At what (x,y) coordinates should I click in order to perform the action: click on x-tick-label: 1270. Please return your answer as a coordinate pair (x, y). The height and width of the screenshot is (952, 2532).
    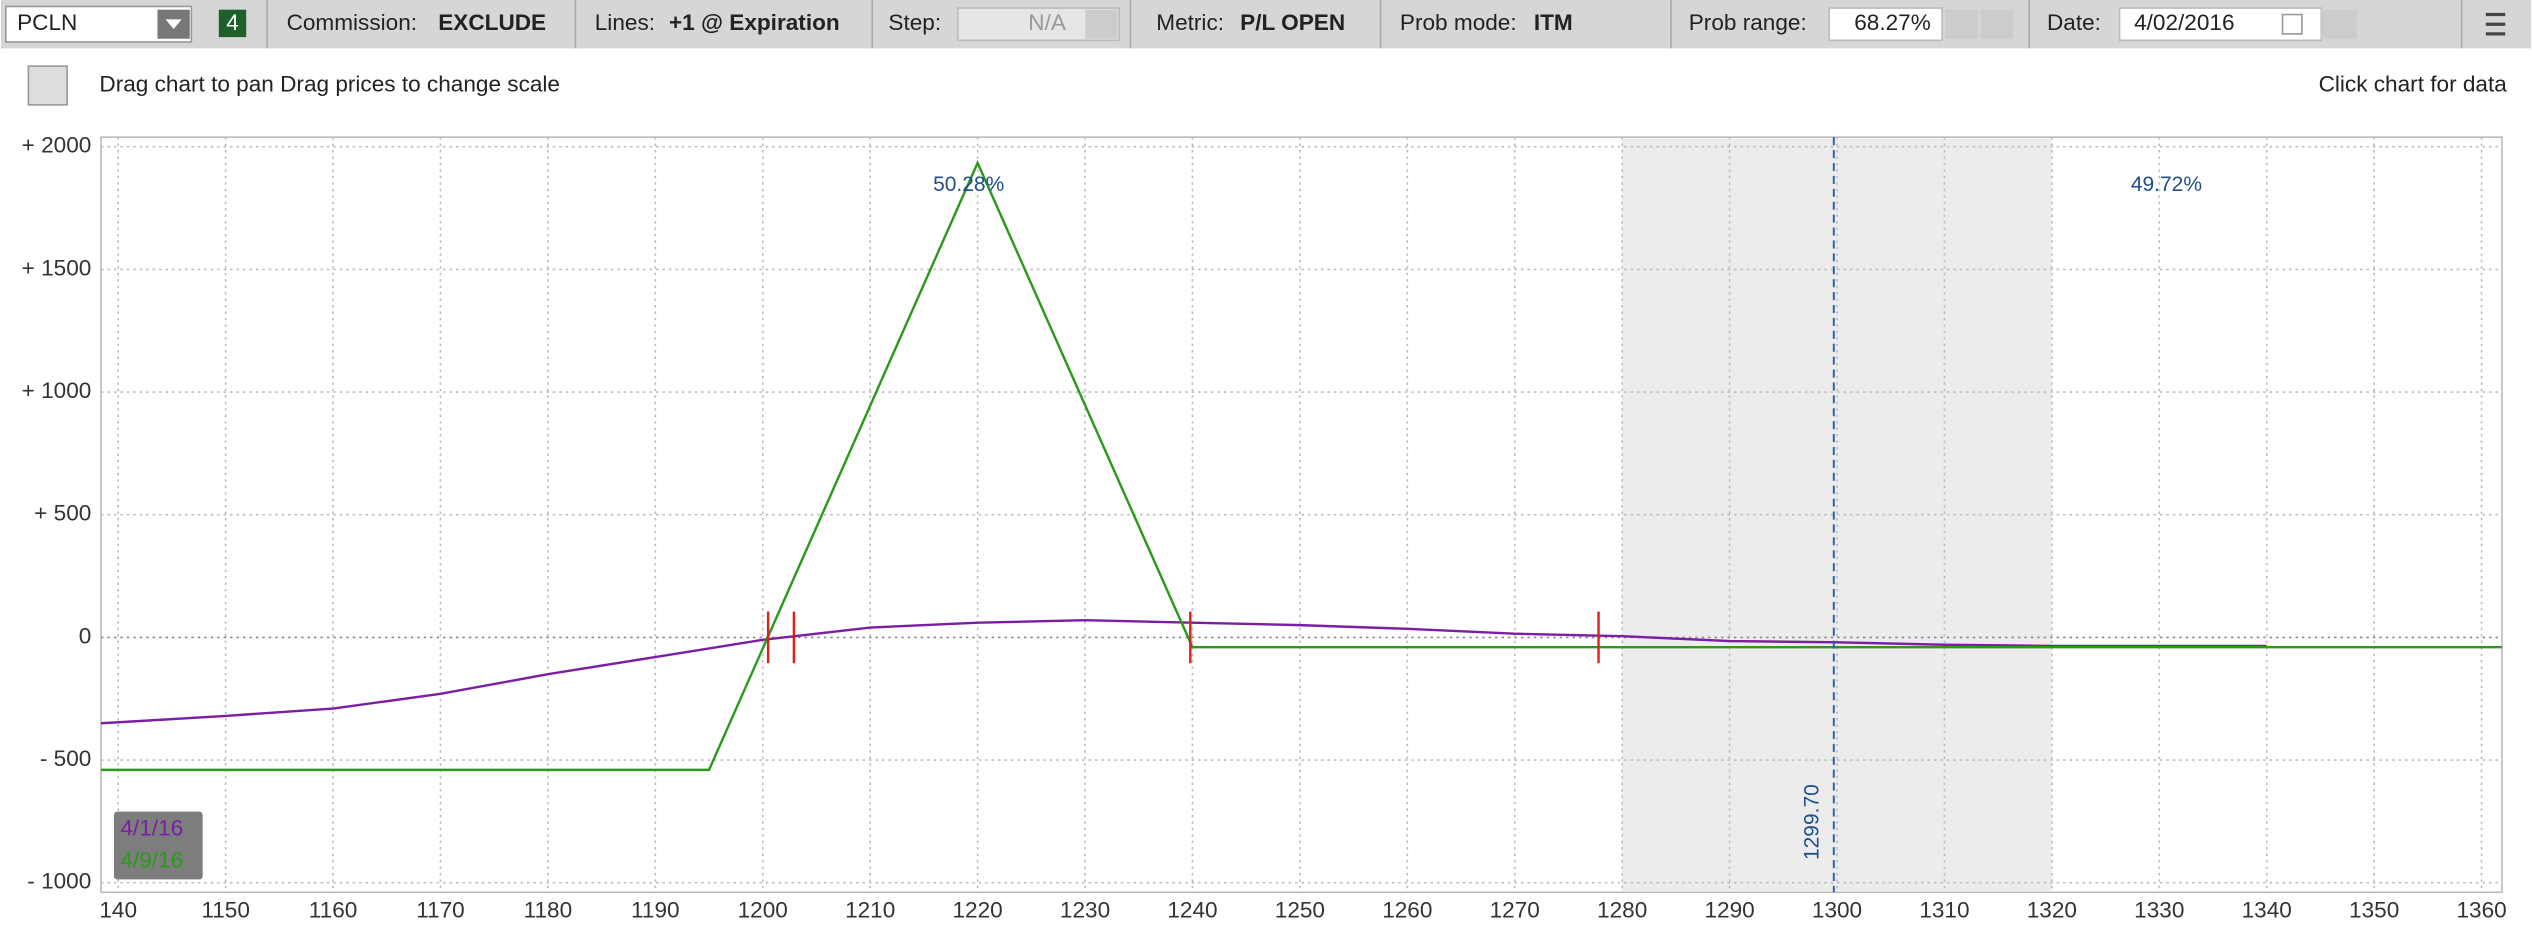
    Looking at the image, I should click on (1515, 910).